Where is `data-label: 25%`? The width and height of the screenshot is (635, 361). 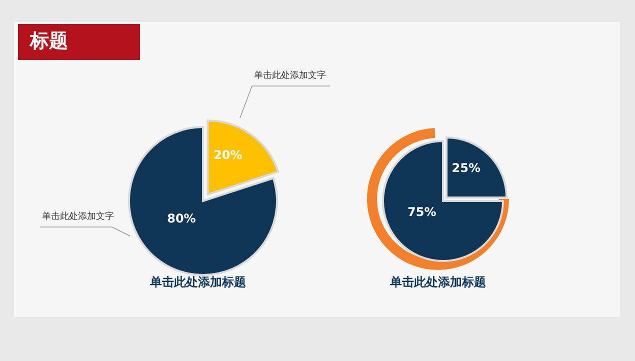 data-label: 25% is located at coordinates (466, 167).